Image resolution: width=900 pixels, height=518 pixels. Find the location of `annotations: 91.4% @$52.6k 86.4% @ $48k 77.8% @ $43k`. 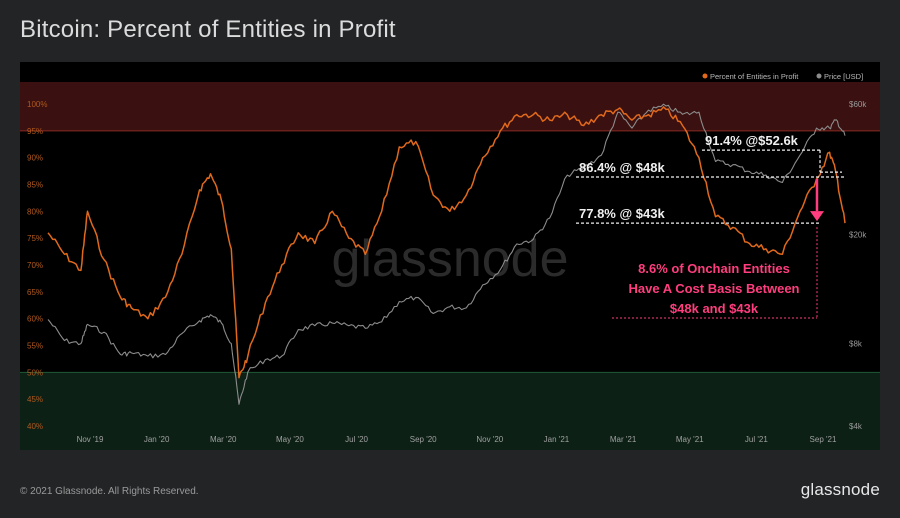

annotations: 91.4% @$52.6k 86.4% @ $48k 77.8% @ $43k is located at coordinates (710, 178).